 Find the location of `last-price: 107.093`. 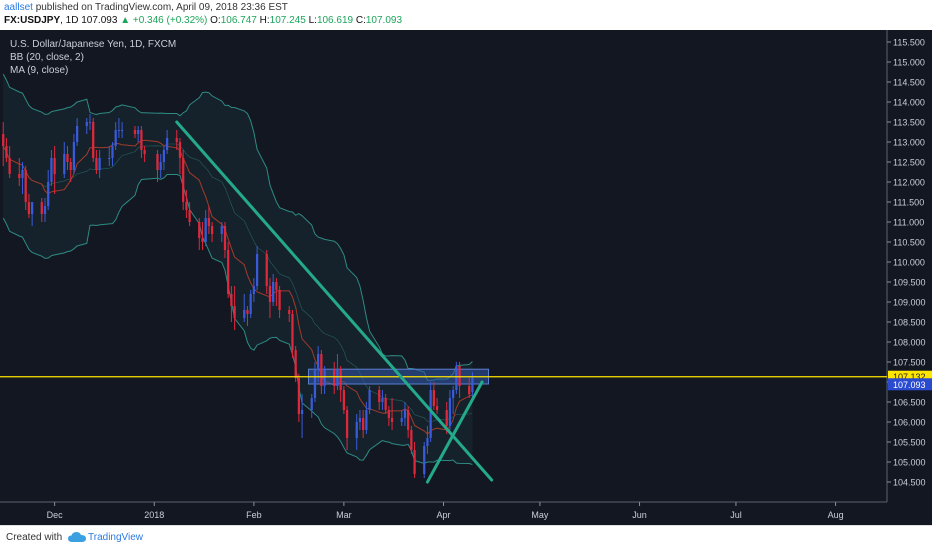

last-price: 107.093 is located at coordinates (99, 20).